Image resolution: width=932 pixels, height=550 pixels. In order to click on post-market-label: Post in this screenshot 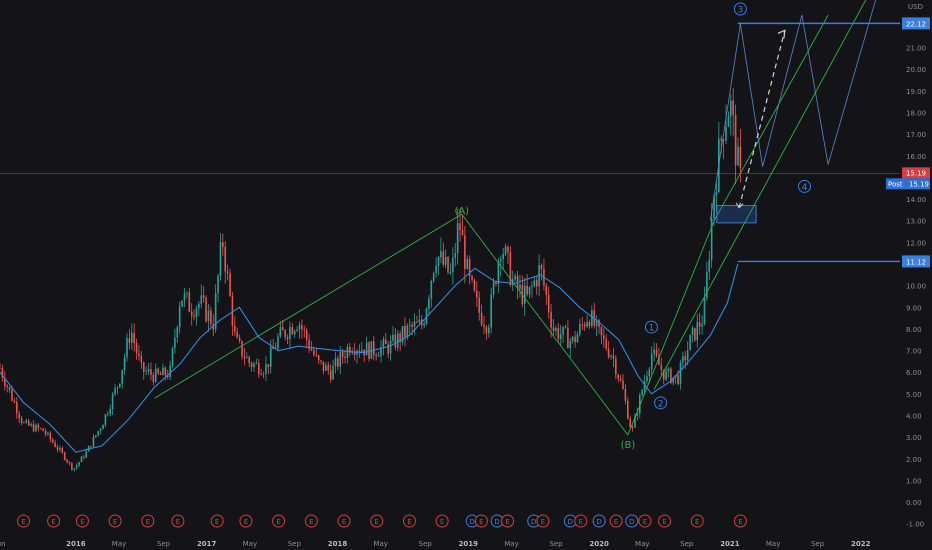, I will do `click(895, 184)`.